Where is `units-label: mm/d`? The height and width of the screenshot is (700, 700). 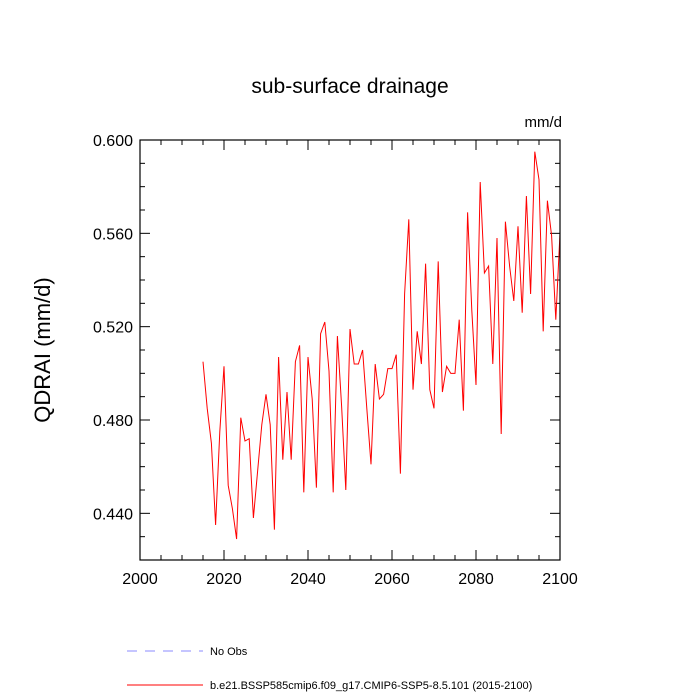 units-label: mm/d is located at coordinates (544, 122).